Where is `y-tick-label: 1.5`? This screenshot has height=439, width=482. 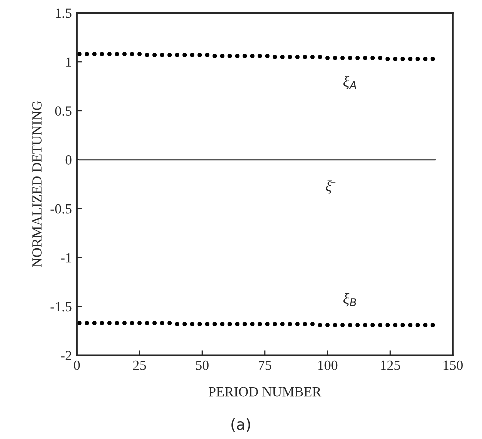
y-tick-label: 1.5 is located at coordinates (64, 13).